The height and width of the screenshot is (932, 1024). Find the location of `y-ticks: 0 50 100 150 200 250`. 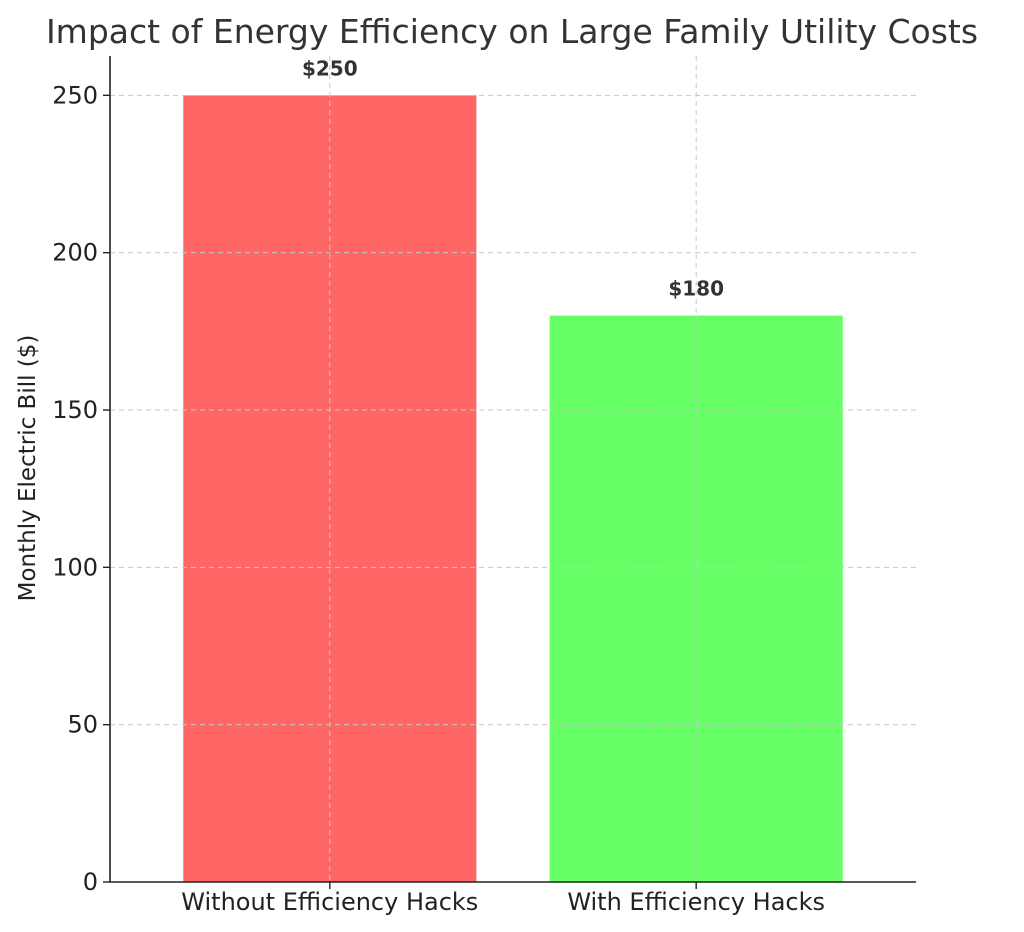

y-ticks: 0 50 100 150 200 250 is located at coordinates (81, 488).